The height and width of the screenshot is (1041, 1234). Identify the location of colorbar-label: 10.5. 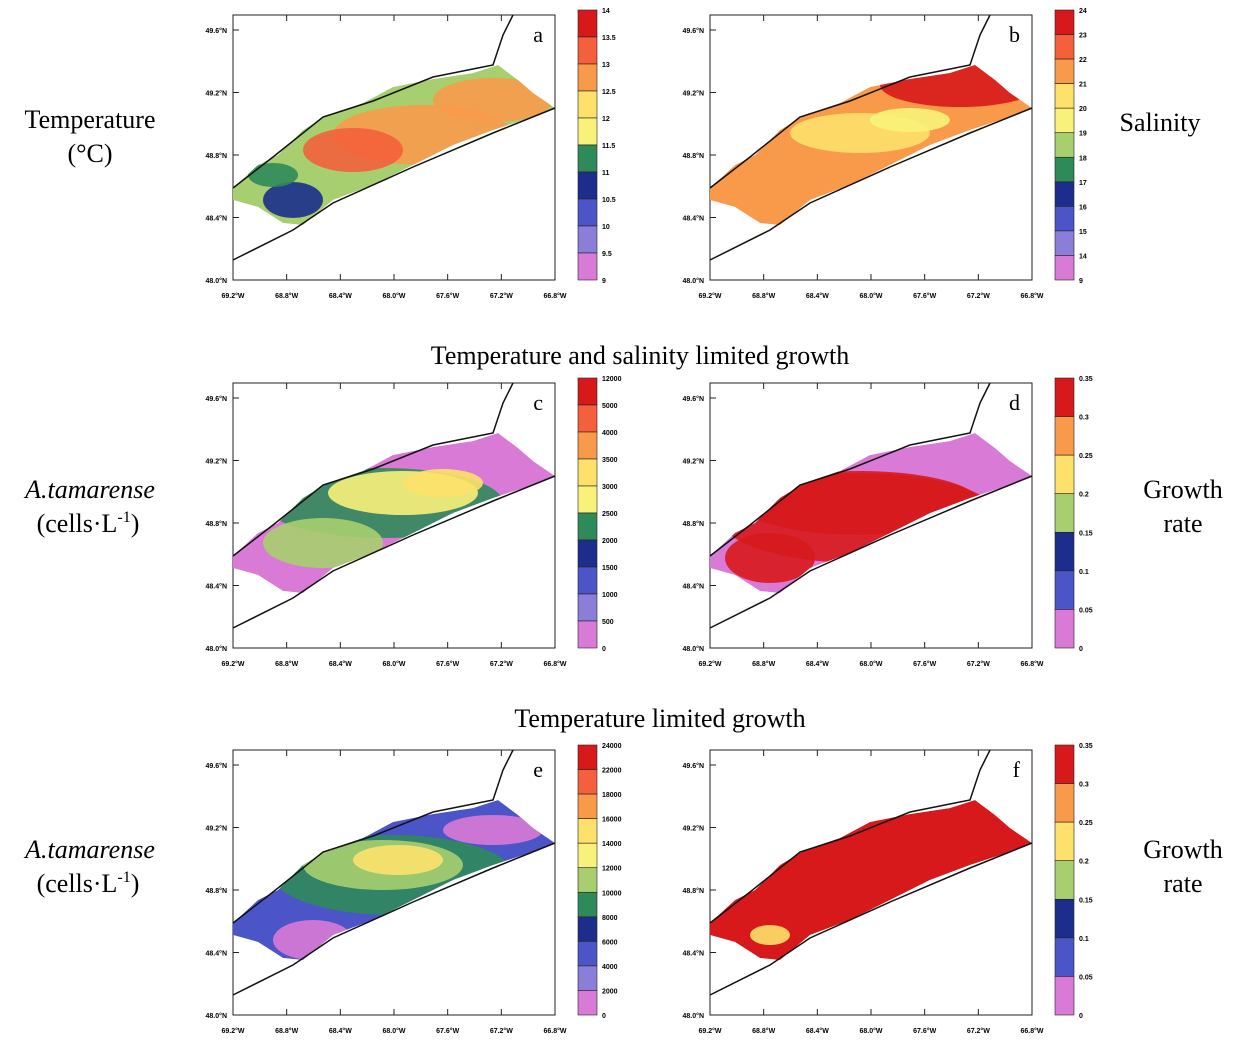
(609, 200).